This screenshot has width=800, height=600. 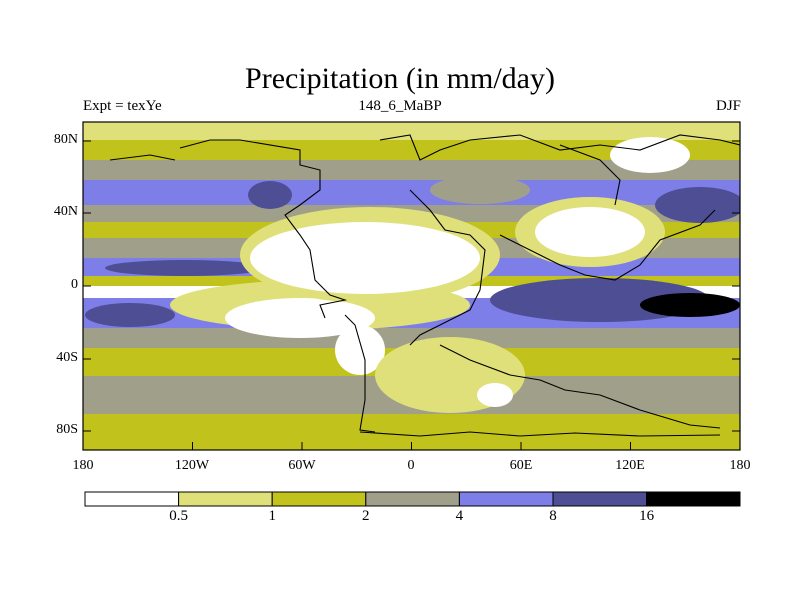 I want to click on lon-label-120e: 120E, so click(x=630, y=465).